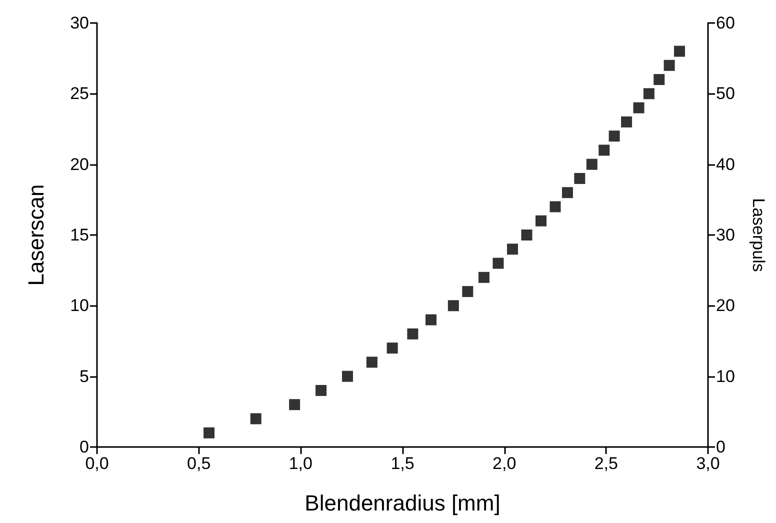 The height and width of the screenshot is (523, 776). I want to click on y2-tick-label: 60, so click(725, 23).